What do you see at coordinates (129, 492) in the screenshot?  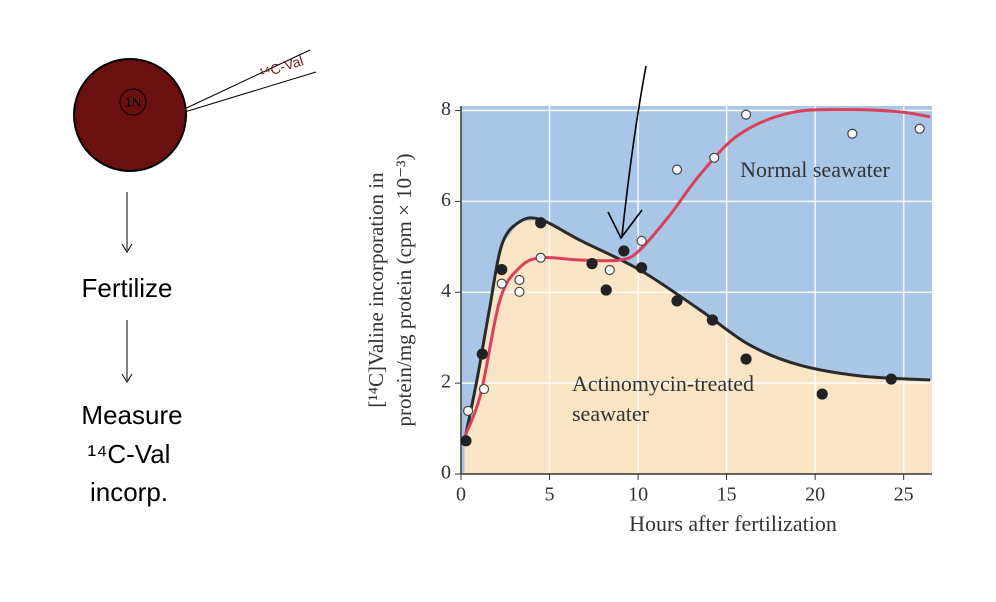 I see `step-label: incorp.` at bounding box center [129, 492].